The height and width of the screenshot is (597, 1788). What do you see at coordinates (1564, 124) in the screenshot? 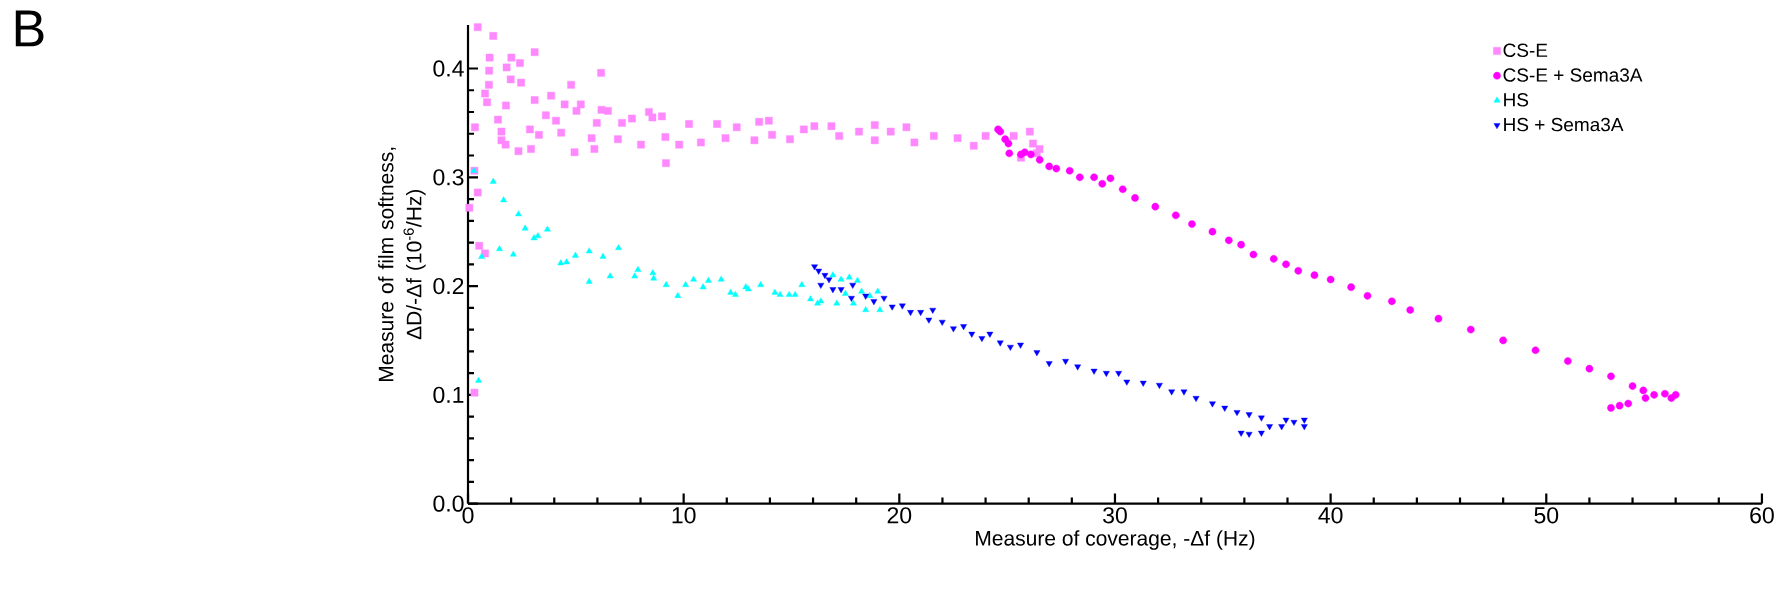
I see `legend-label: HS + Sema3A` at bounding box center [1564, 124].